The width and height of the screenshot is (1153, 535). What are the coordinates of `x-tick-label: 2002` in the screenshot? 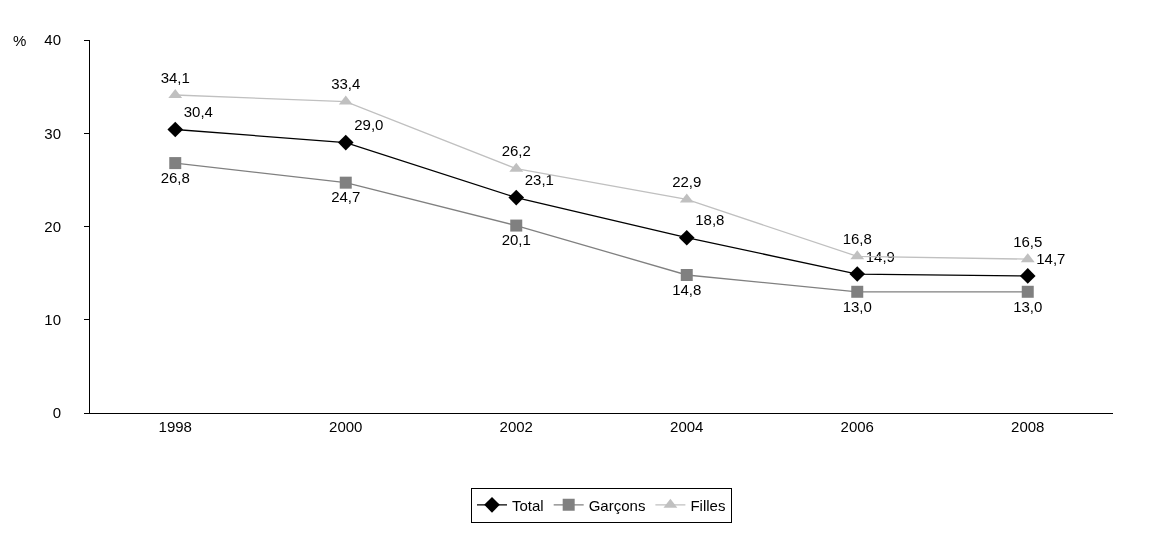 It's located at (516, 426).